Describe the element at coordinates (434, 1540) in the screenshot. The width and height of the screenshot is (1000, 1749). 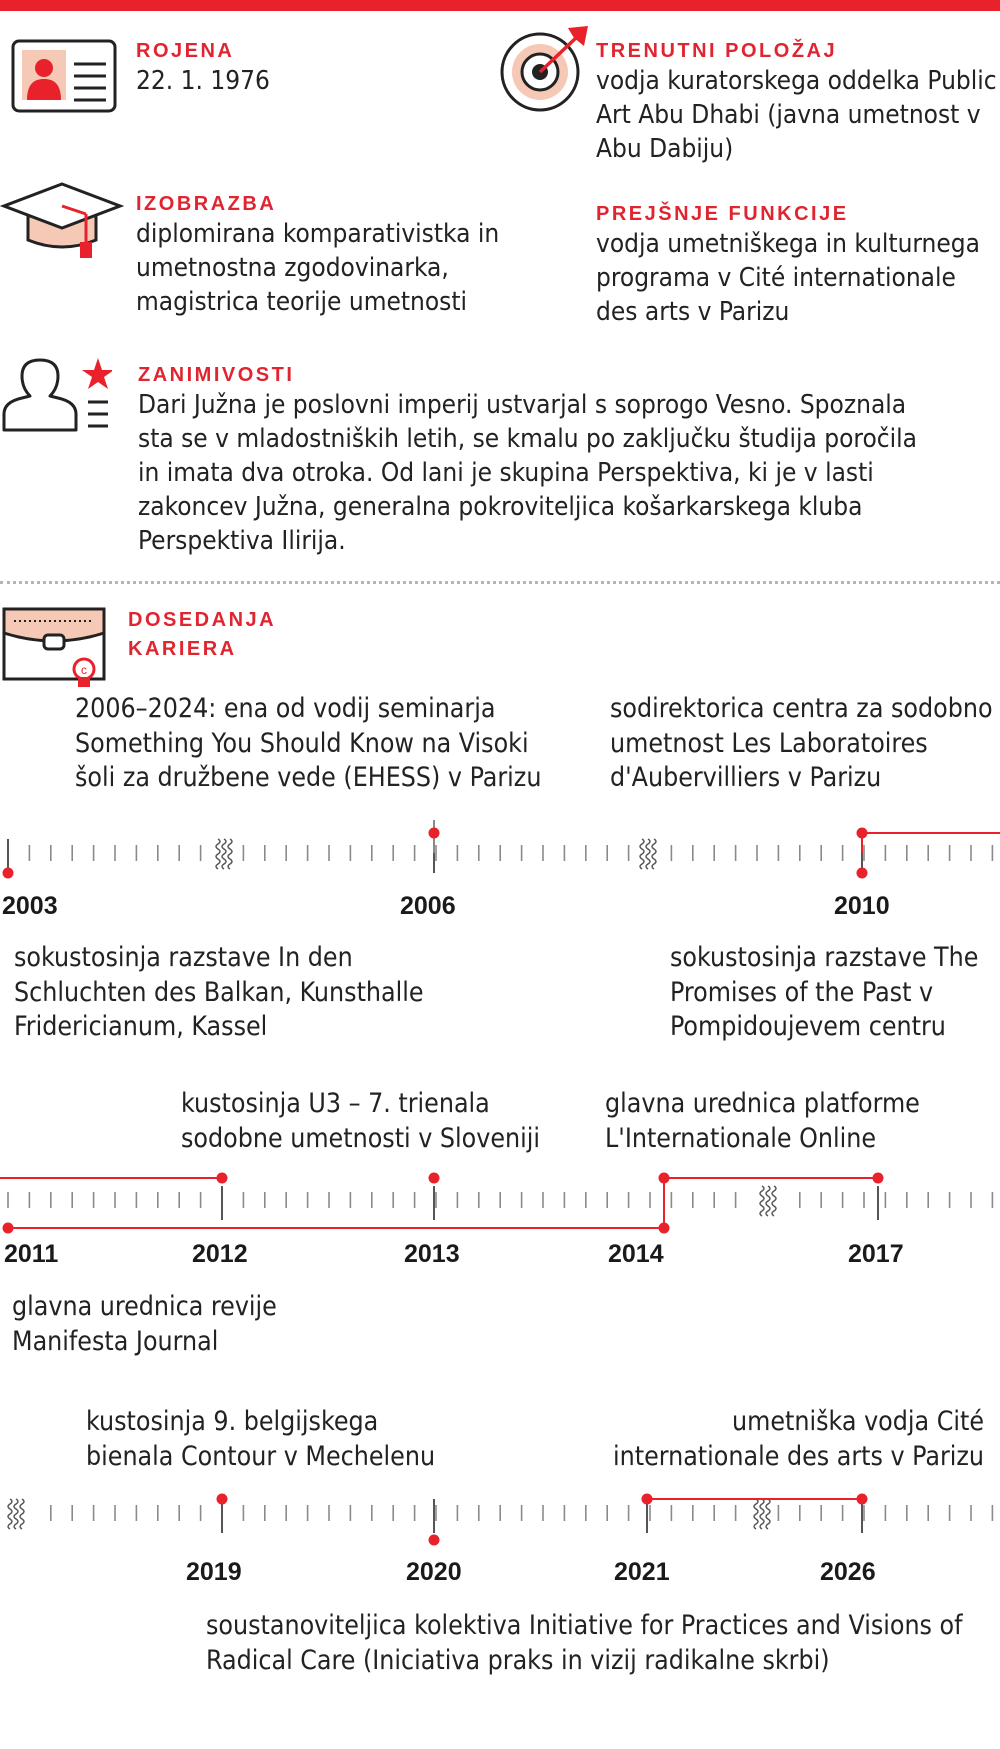
I see `event-marker-2020` at that location.